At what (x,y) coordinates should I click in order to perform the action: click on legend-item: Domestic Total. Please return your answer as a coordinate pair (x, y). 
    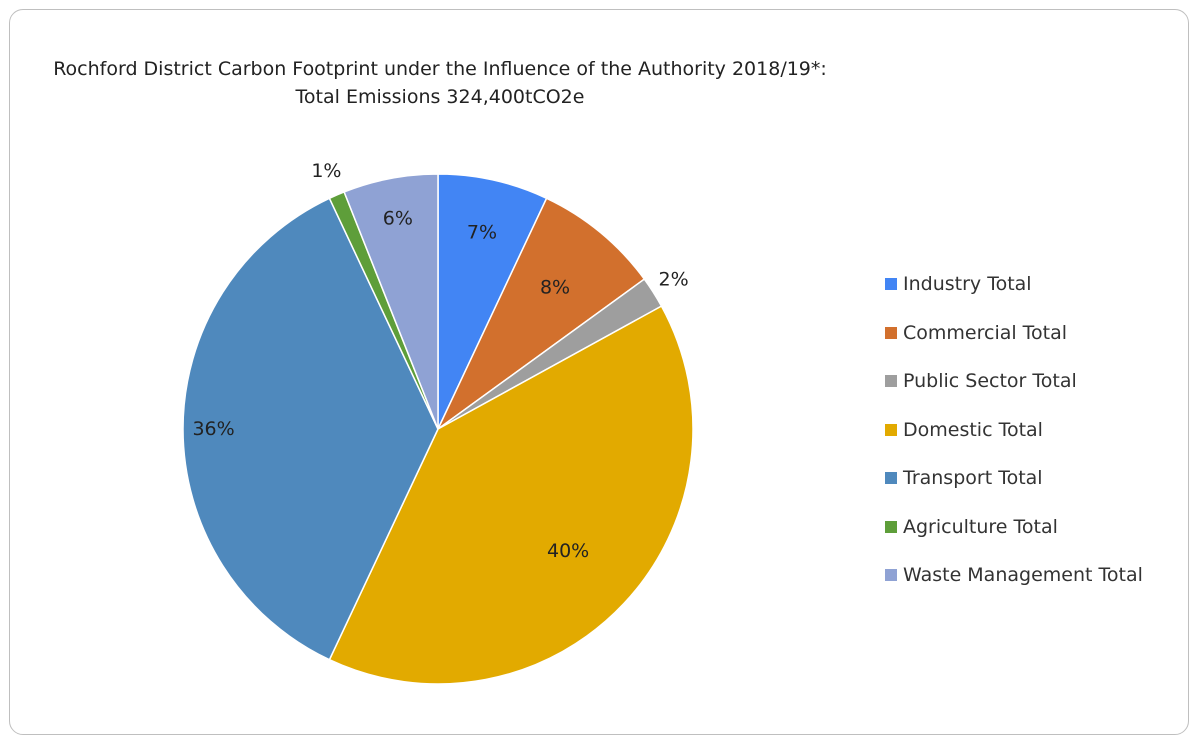
    Looking at the image, I should click on (1014, 430).